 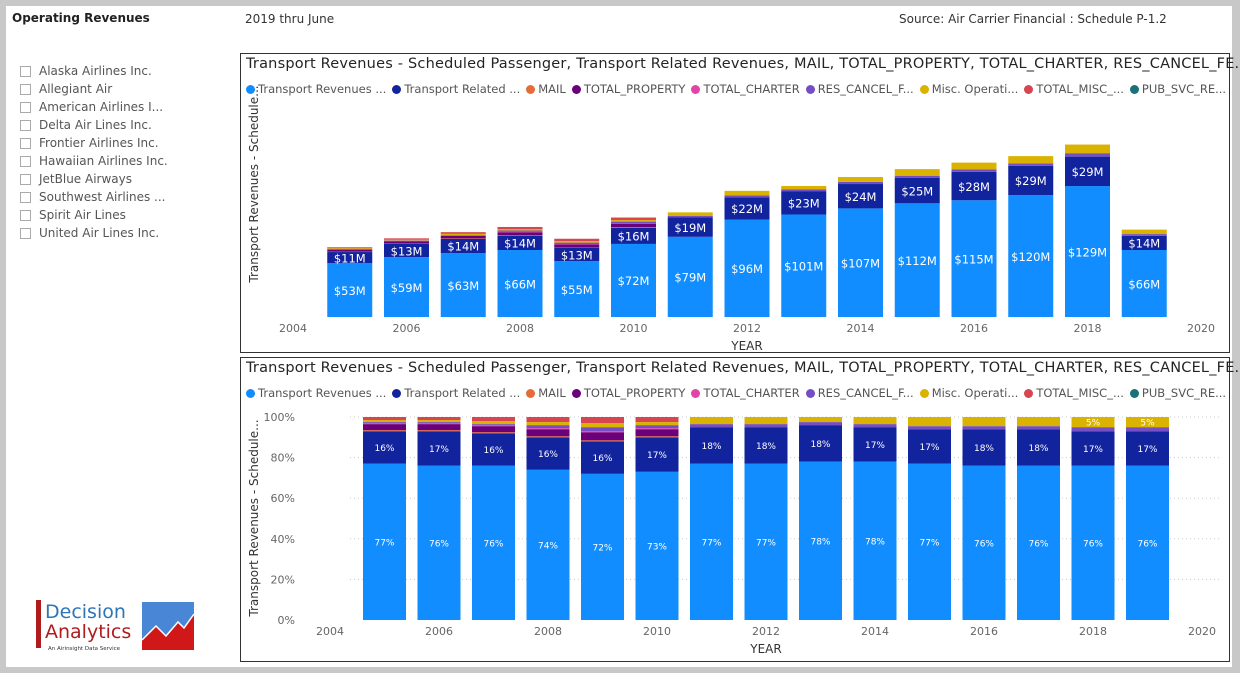 What do you see at coordinates (94, 143) in the screenshot?
I see `slicer-item: Frontier Airlines Inc.` at bounding box center [94, 143].